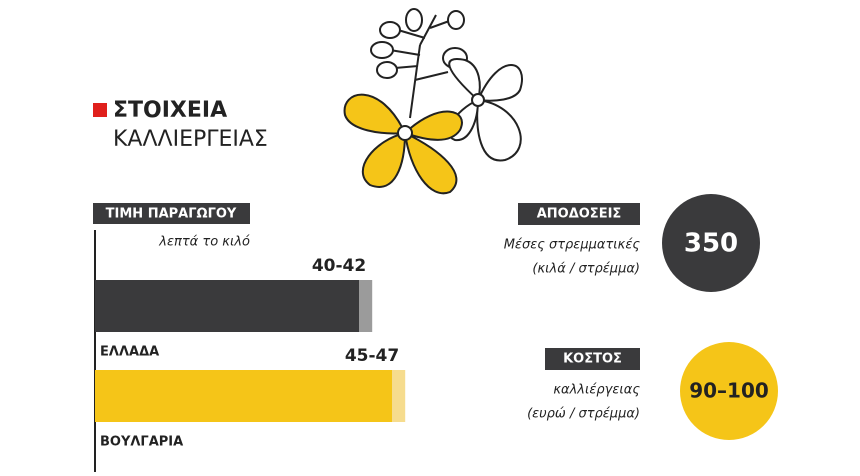 The image size is (860, 476). Describe the element at coordinates (583, 414) in the screenshot. I see `stat-description: (ευρώ / στρέμμα)` at that location.